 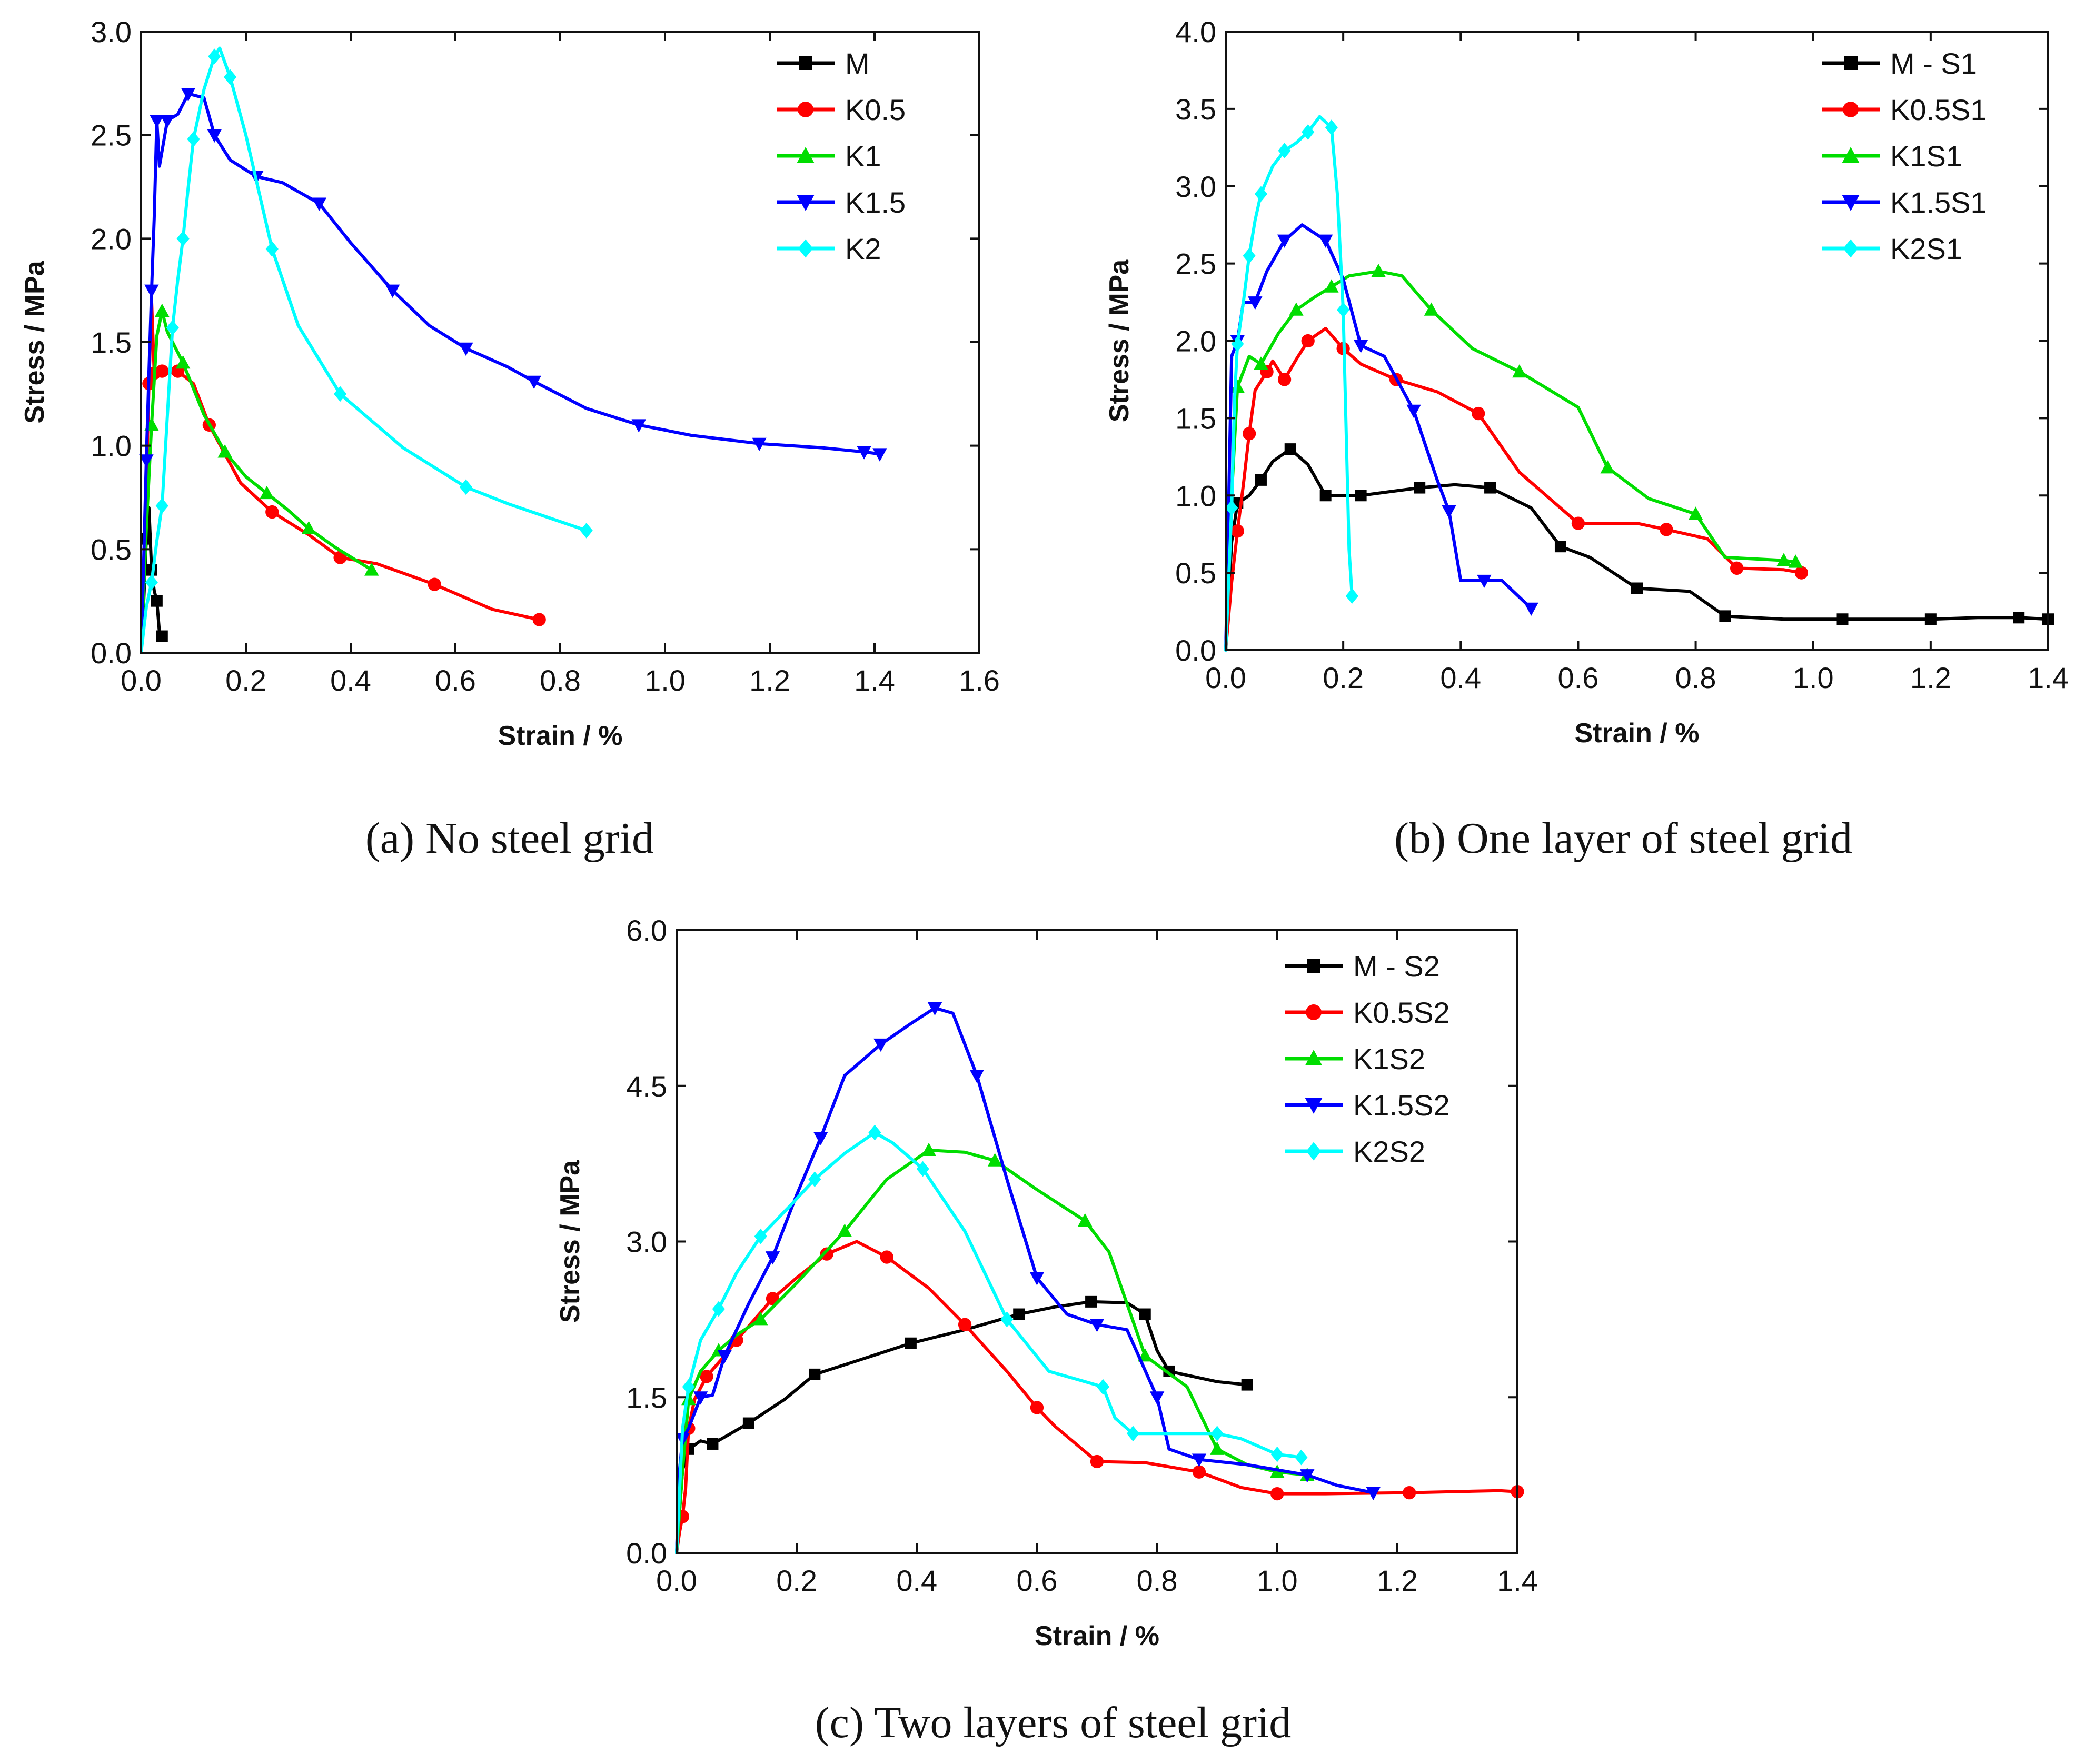 What do you see at coordinates (863, 249) in the screenshot?
I see `legend-label: K2` at bounding box center [863, 249].